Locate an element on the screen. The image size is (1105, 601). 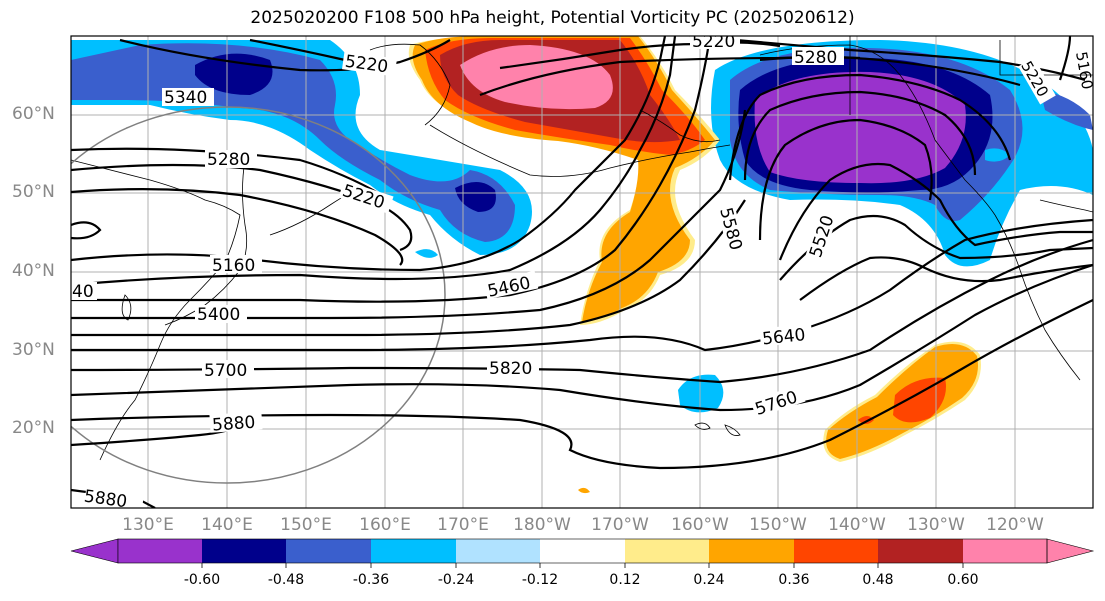
lon-label: 170°W is located at coordinates (620, 525).